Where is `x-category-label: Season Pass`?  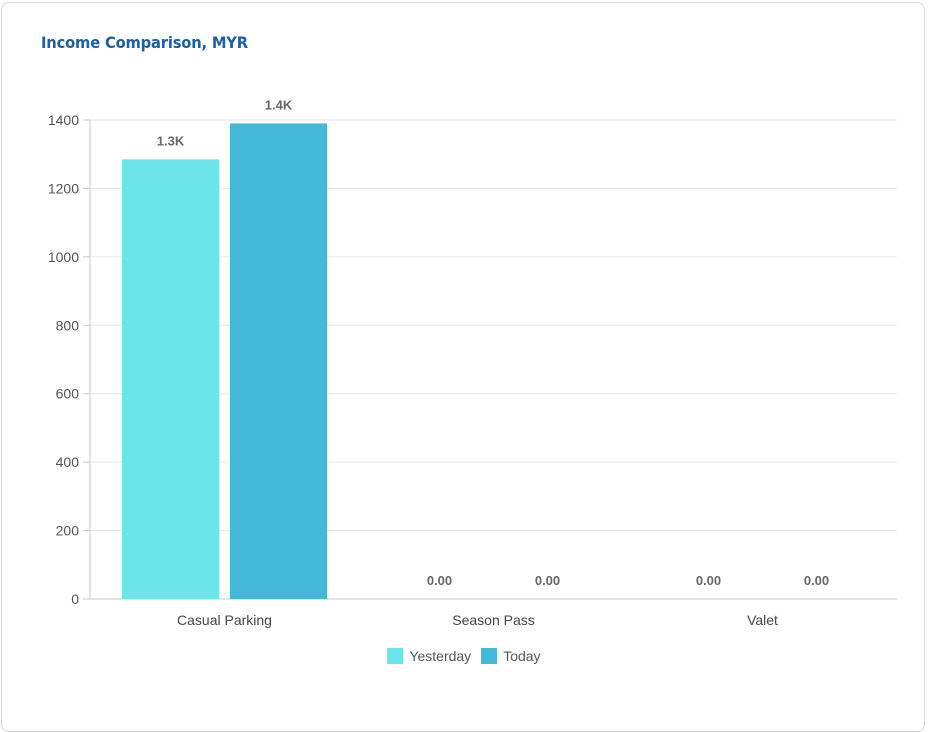
x-category-label: Season Pass is located at coordinates (493, 620).